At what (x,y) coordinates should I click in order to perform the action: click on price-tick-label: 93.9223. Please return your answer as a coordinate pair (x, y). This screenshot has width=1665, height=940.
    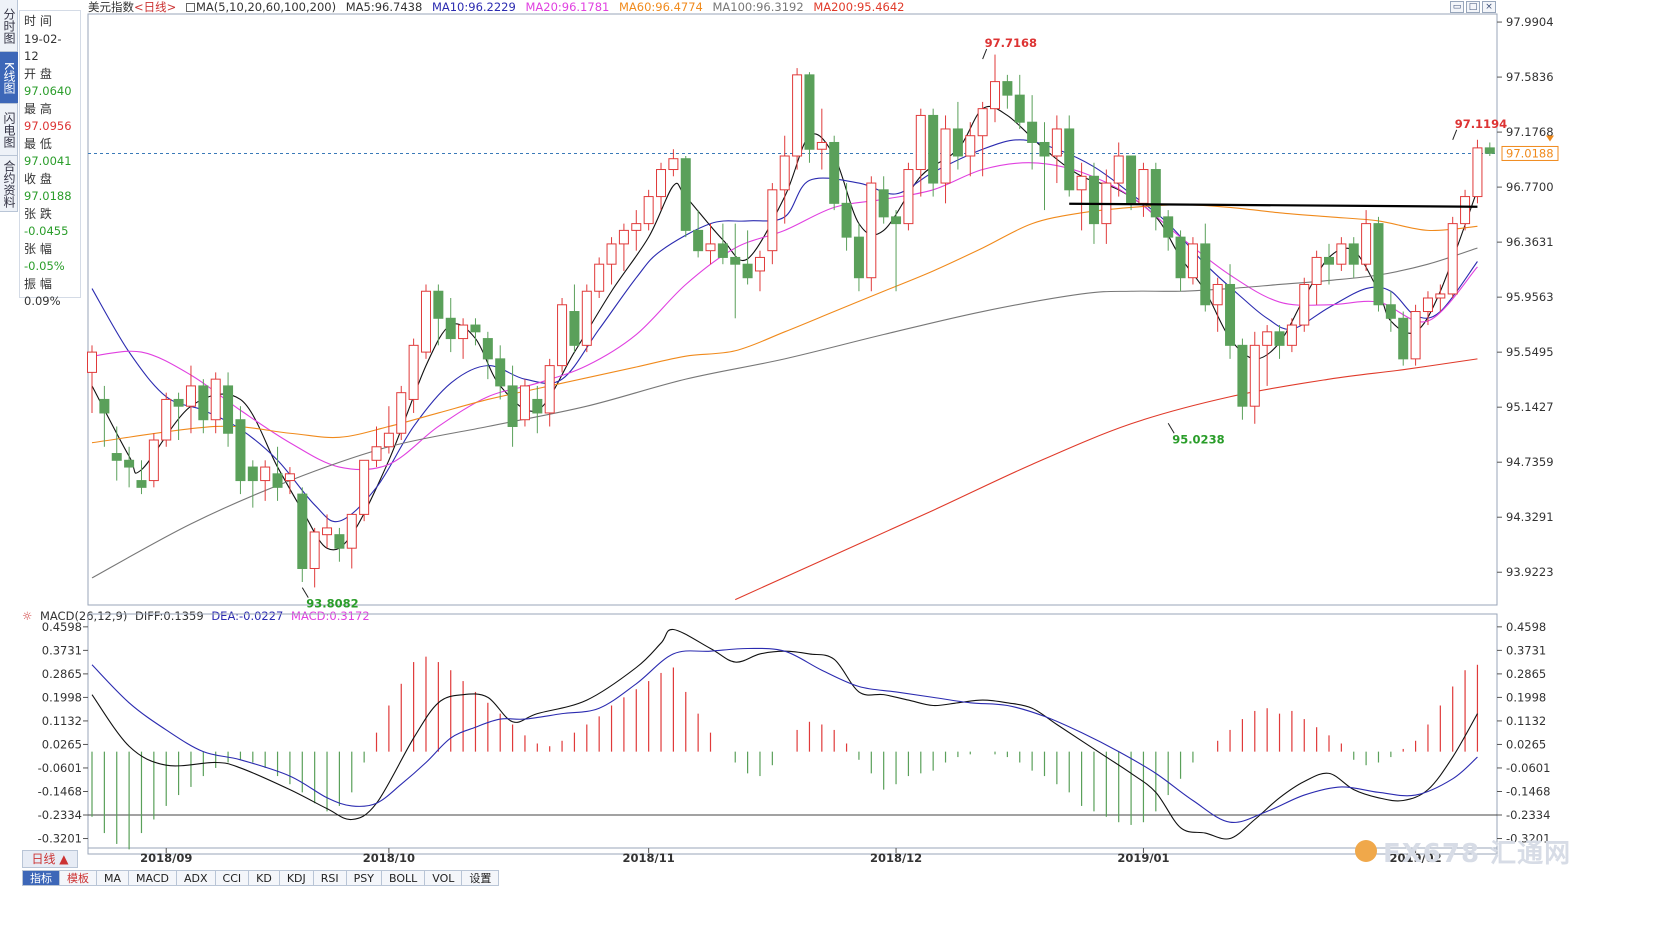
    Looking at the image, I should click on (1530, 572).